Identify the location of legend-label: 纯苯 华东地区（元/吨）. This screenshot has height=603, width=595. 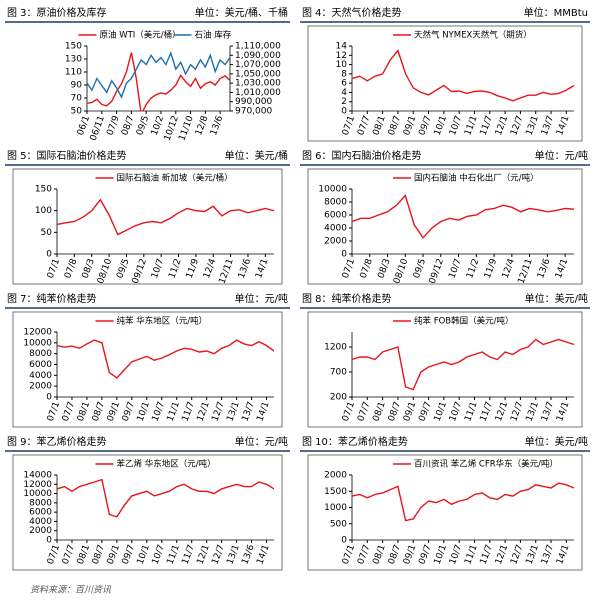
(162, 321).